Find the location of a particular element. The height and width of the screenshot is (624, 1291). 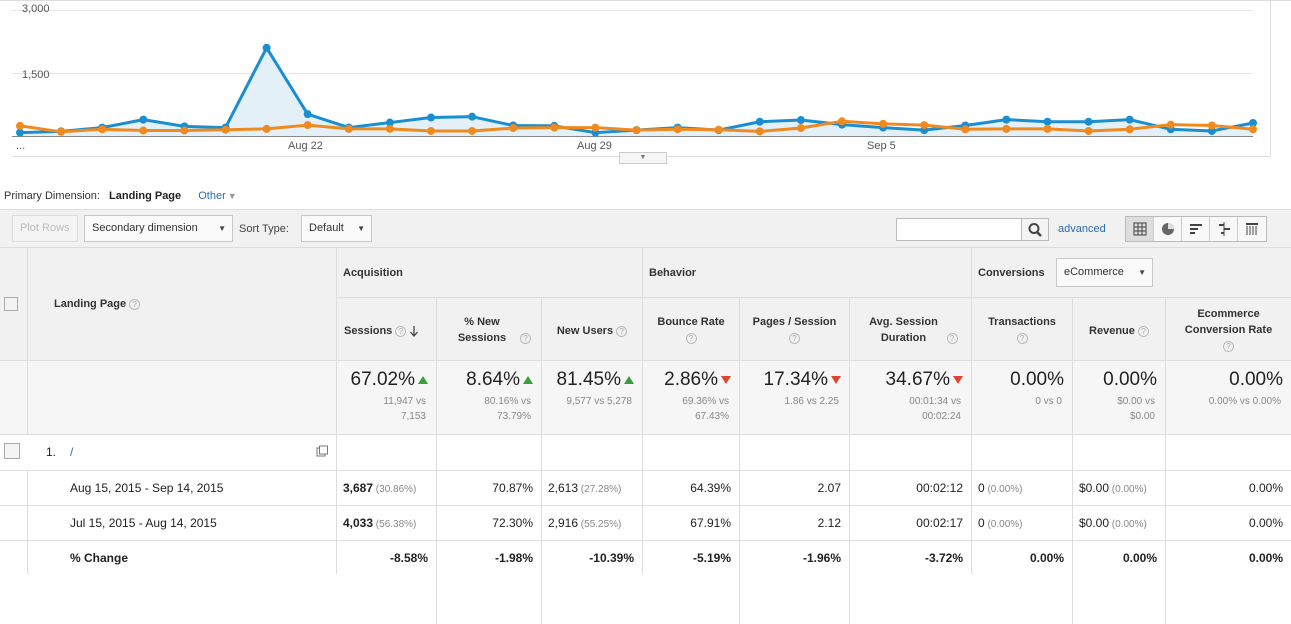

cell-value: 2,916 is located at coordinates (563, 523).